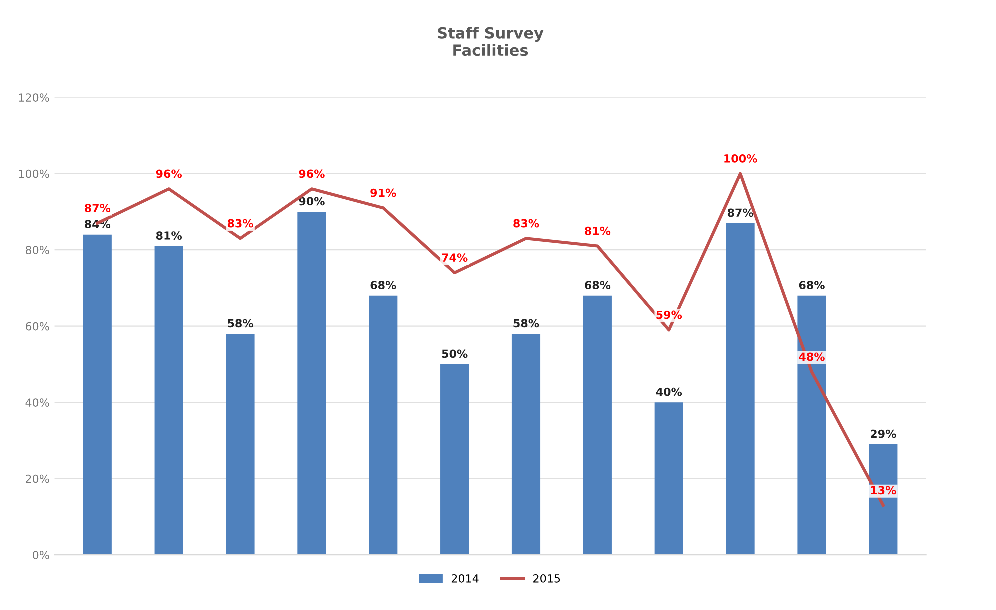 Image resolution: width=996 pixels, height=610 pixels. What do you see at coordinates (38, 479) in the screenshot?
I see `y-tick-label: 20%` at bounding box center [38, 479].